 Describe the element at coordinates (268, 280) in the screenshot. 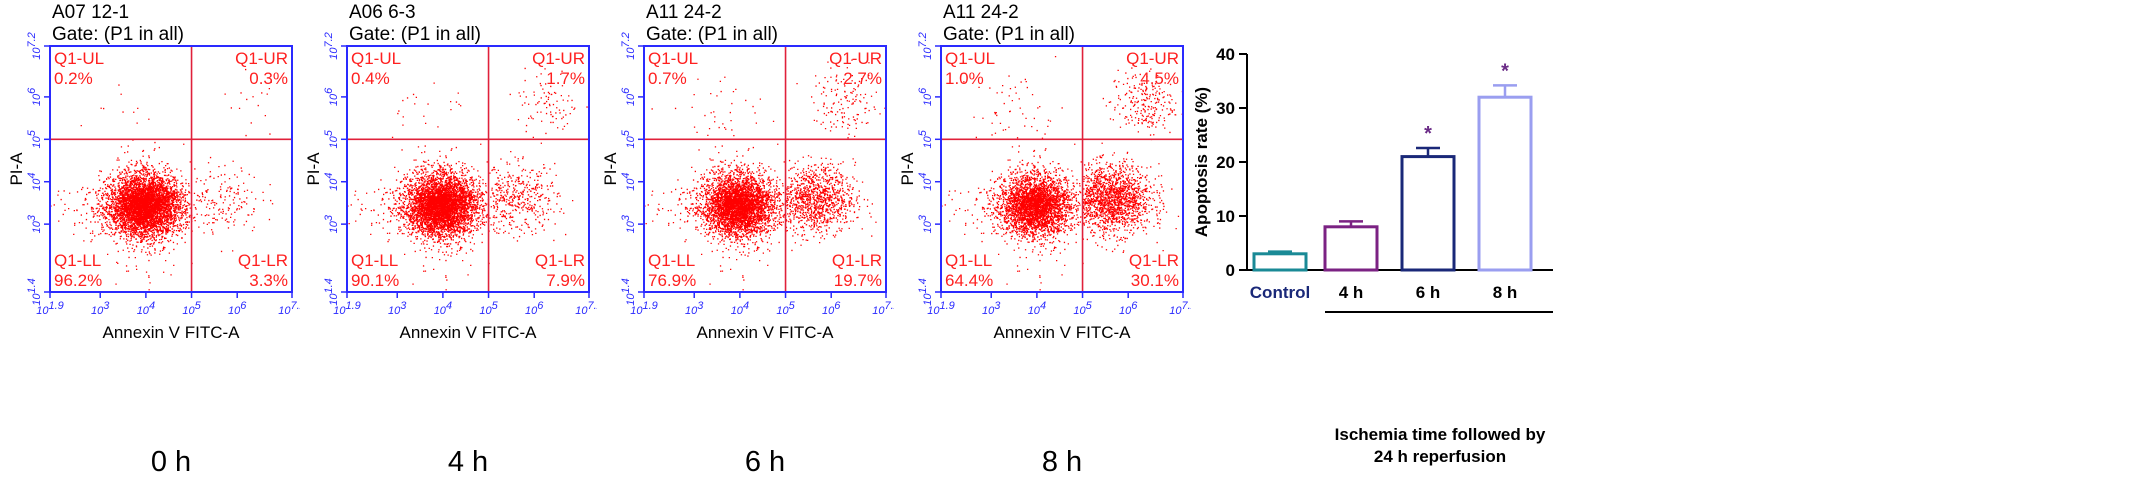

I see `quadrant-value-lr: 3.3%` at that location.